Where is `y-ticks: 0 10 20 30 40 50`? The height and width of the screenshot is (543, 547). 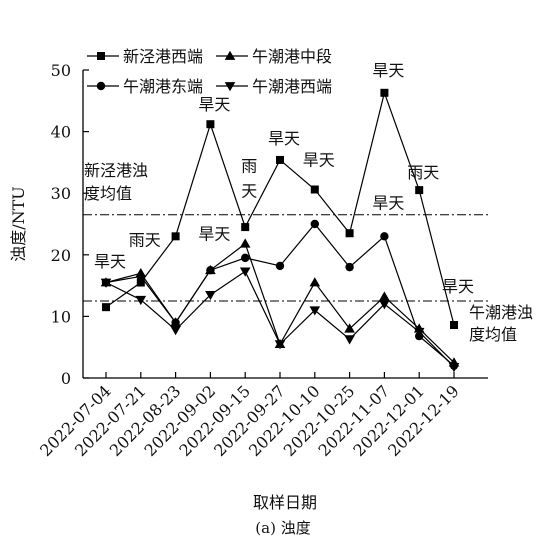 y-ticks: 0 10 20 30 40 50 is located at coordinates (70, 224).